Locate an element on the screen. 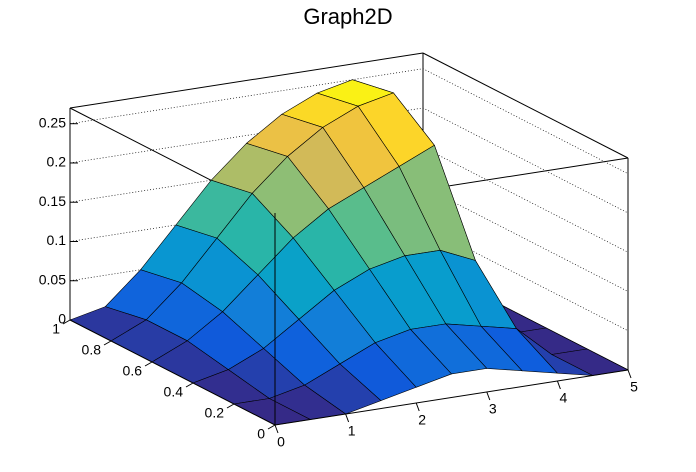 The image size is (696, 472). x-tick-label: 3 is located at coordinates (493, 409).